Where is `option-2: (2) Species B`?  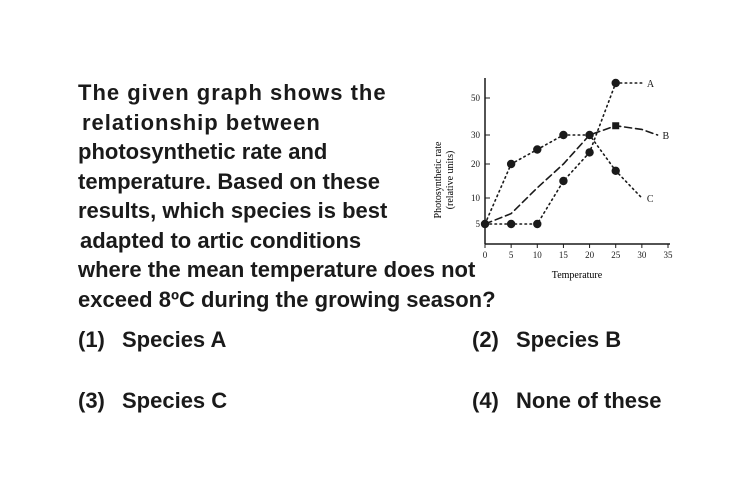 option-2: (2) Species B is located at coordinates (546, 340).